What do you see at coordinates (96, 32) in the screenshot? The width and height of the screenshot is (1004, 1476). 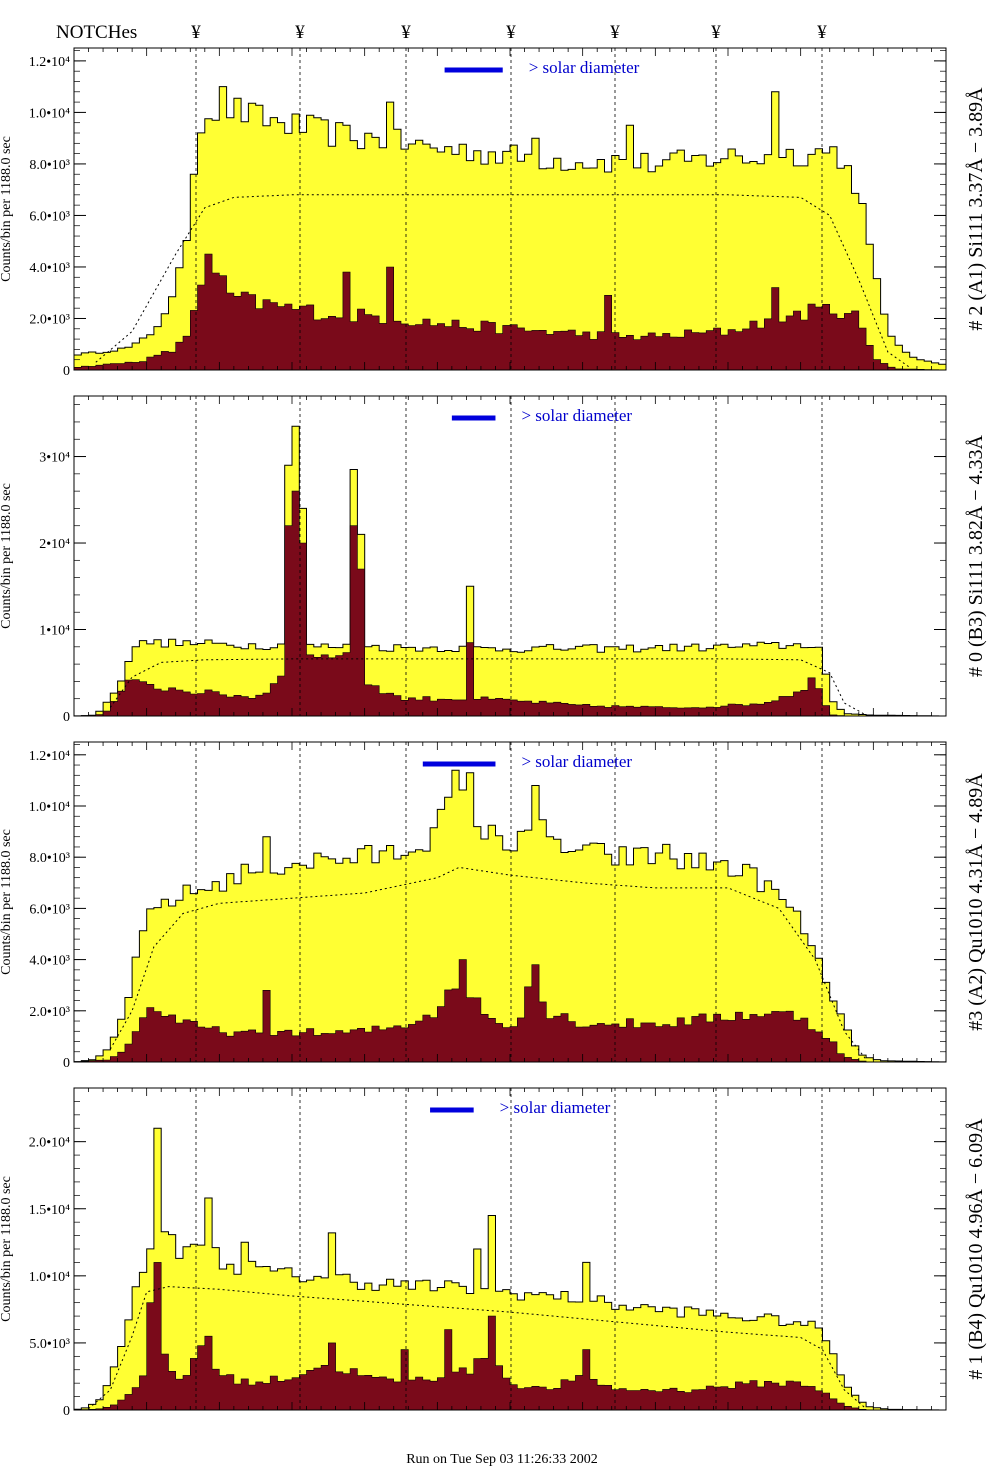 I see `notches-label: NOTCHes` at bounding box center [96, 32].